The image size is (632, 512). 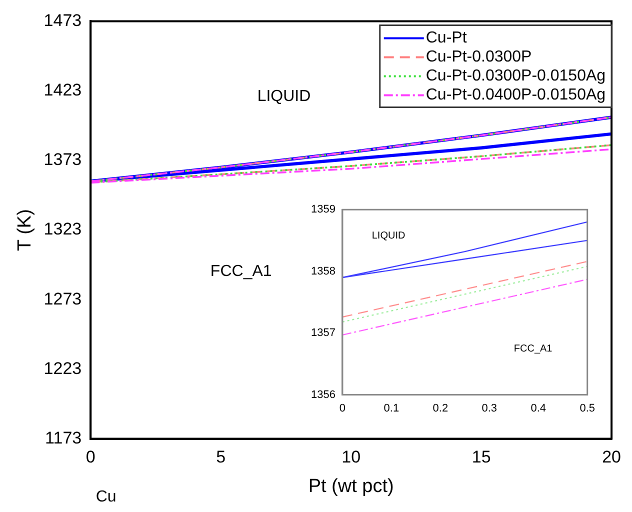 I want to click on x-tick-label: 15, so click(x=481, y=457).